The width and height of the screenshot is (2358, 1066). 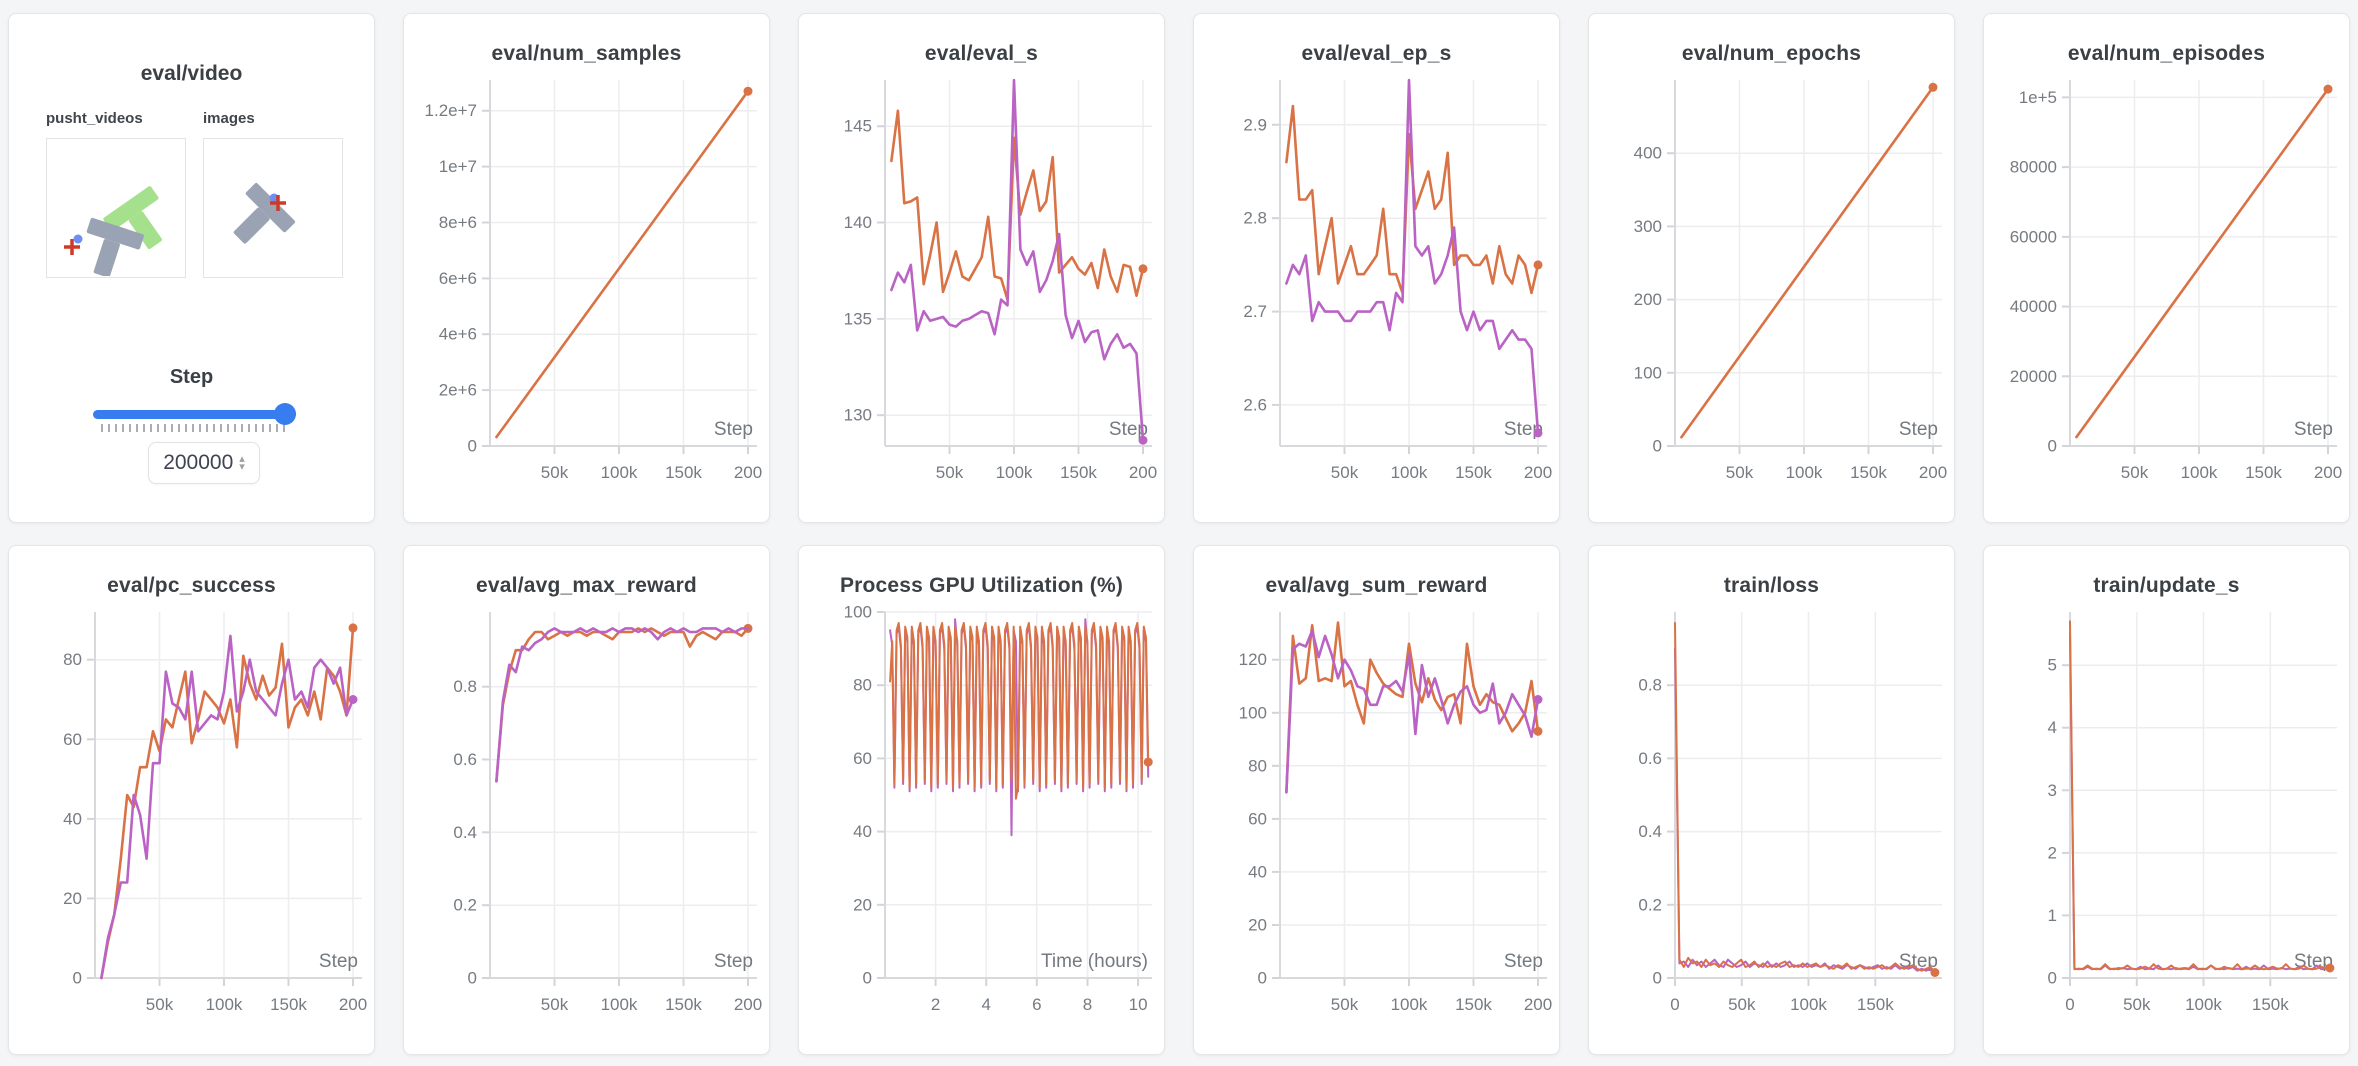 I want to click on panel-title-eval-video: eval/video, so click(x=191, y=73).